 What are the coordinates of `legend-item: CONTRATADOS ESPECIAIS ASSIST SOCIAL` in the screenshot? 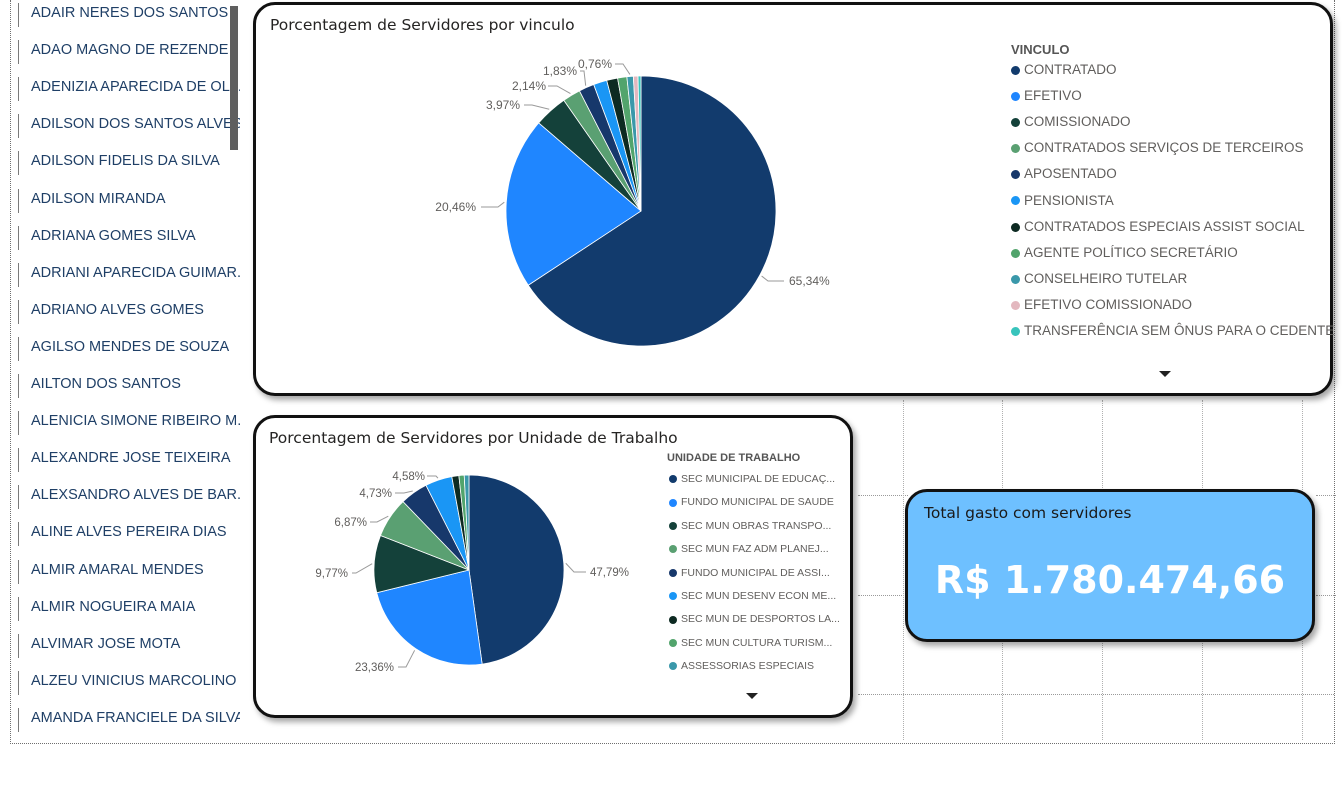 It's located at (1158, 226).